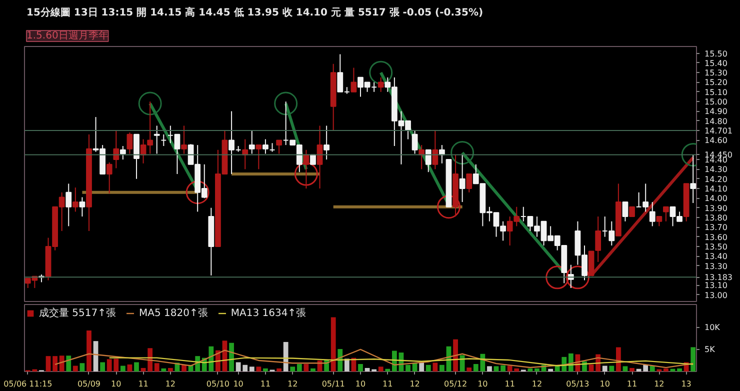 The width and height of the screenshot is (740, 391). What do you see at coordinates (716, 53) in the screenshot?
I see `y-tick-label: 15.50` at bounding box center [716, 53].